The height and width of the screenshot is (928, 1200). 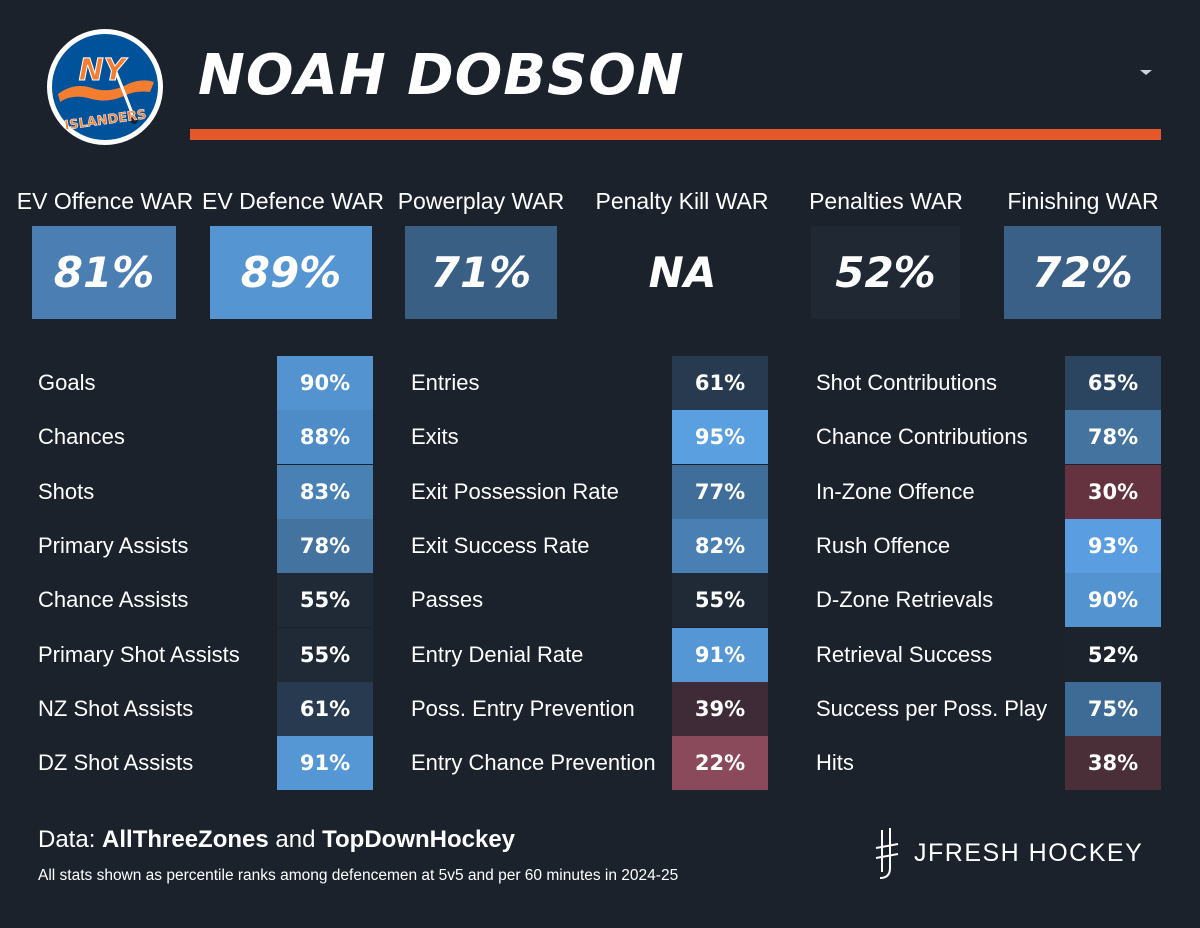 What do you see at coordinates (895, 491) in the screenshot?
I see `metric-label: In-Zone Offence` at bounding box center [895, 491].